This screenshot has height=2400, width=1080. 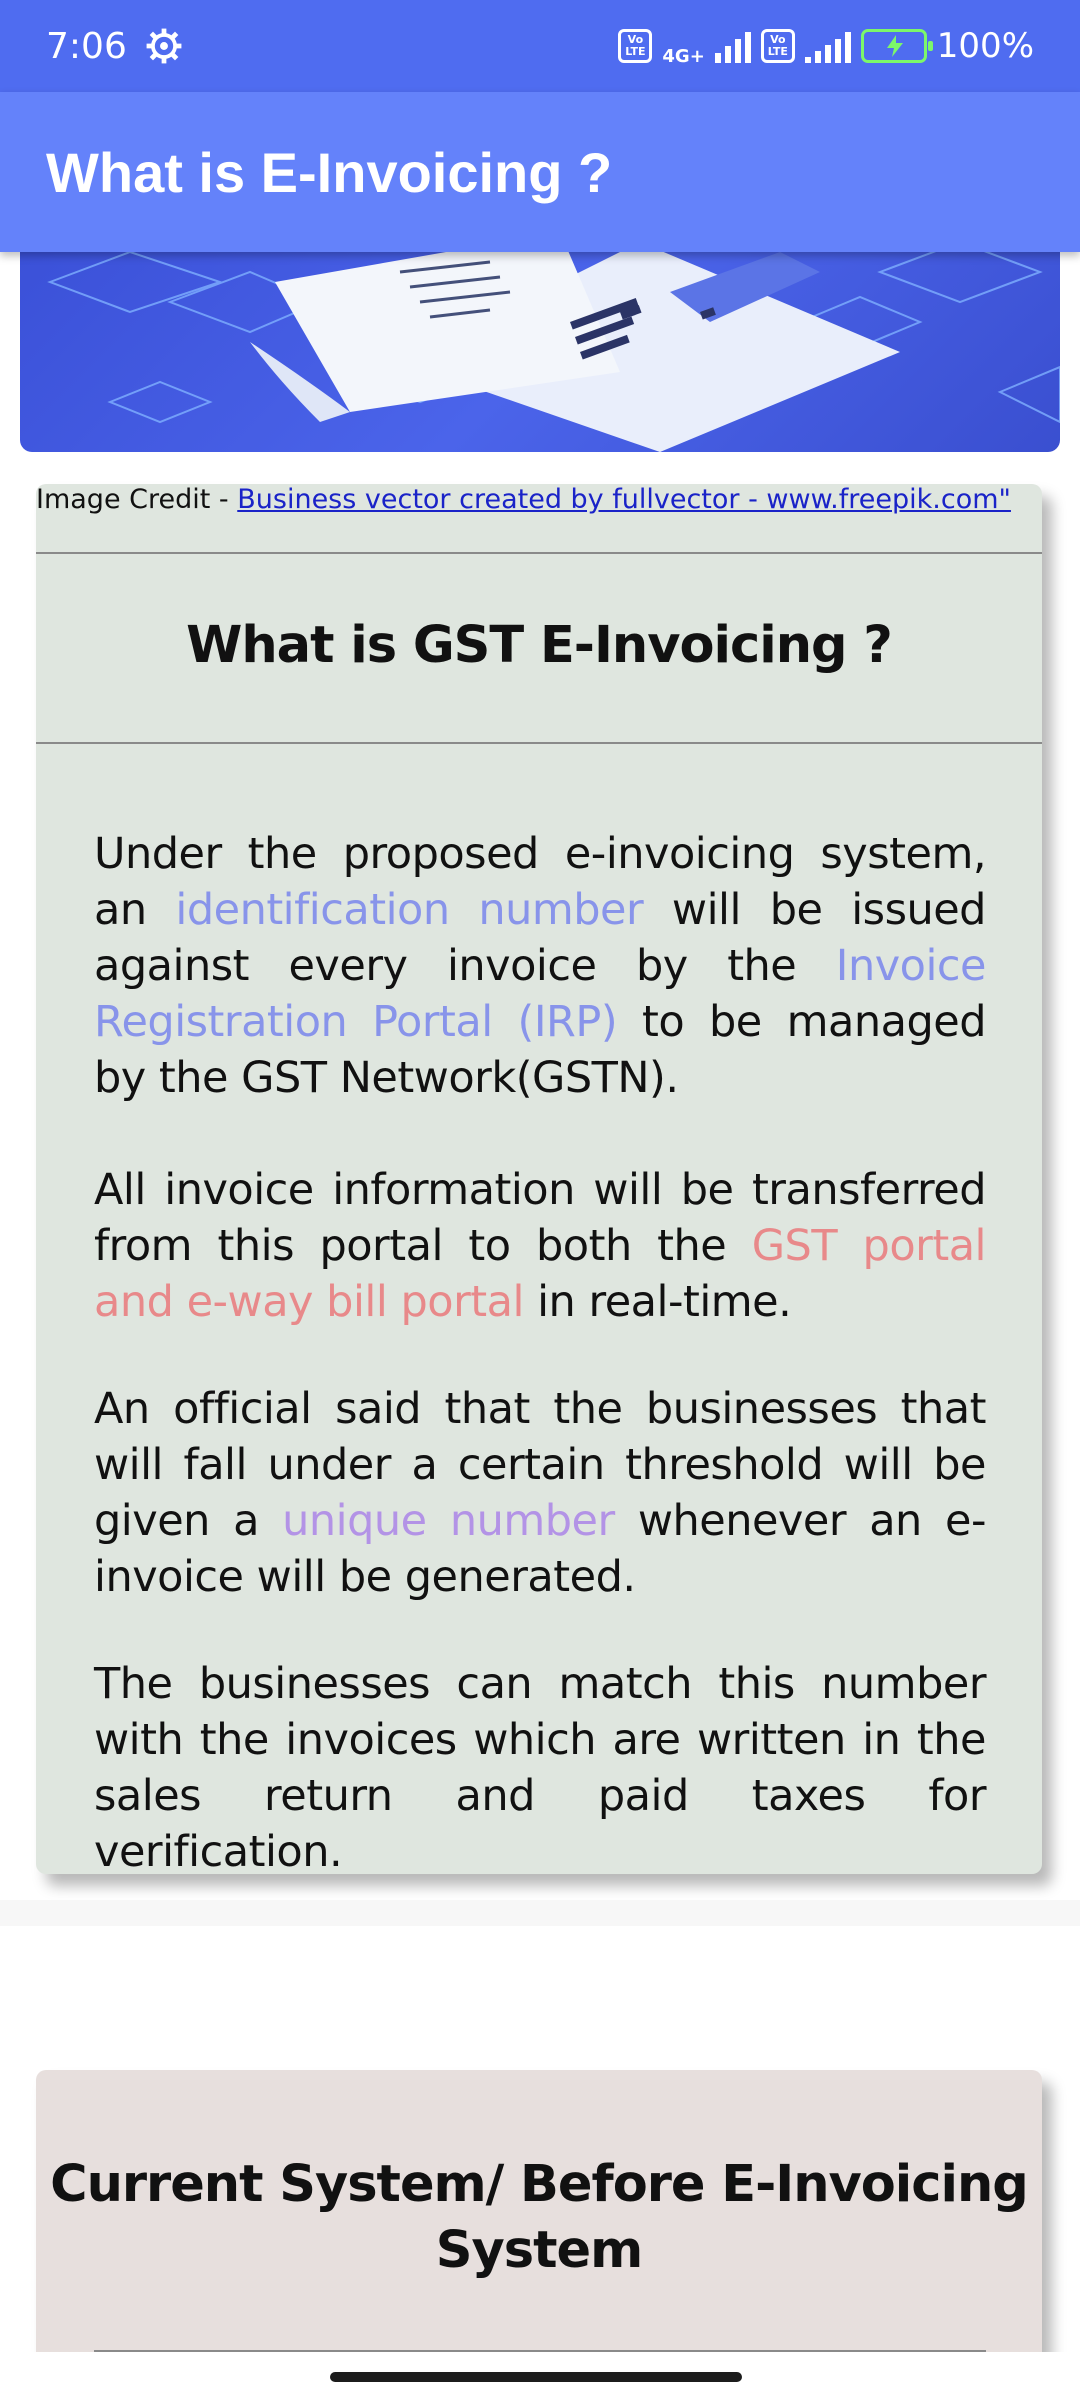 I want to click on home-gesture-handle, so click(x=536, y=2377).